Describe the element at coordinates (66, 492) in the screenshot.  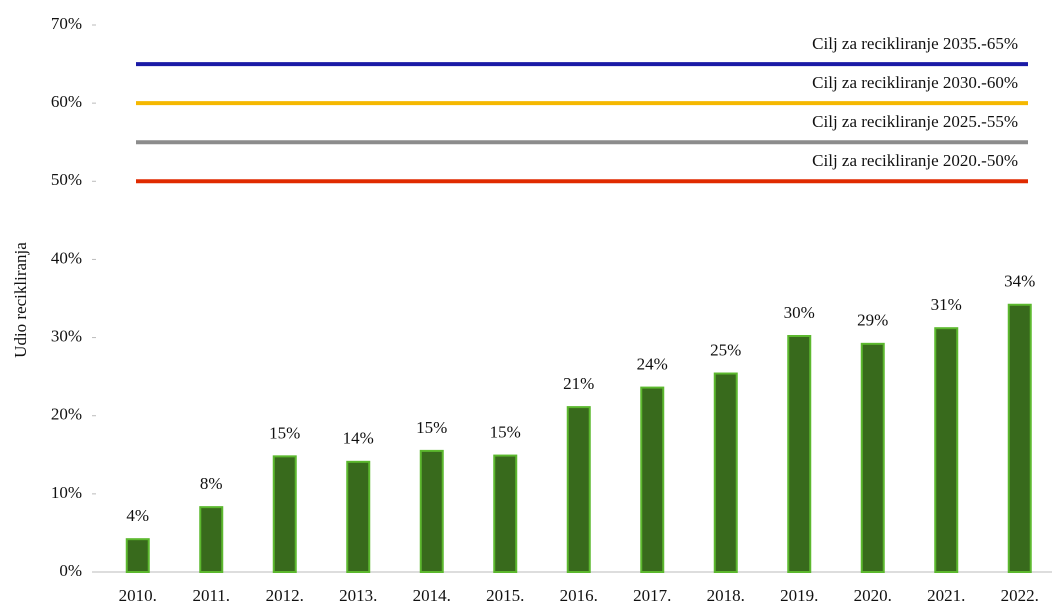
I see `y-tick-label: 10%` at that location.